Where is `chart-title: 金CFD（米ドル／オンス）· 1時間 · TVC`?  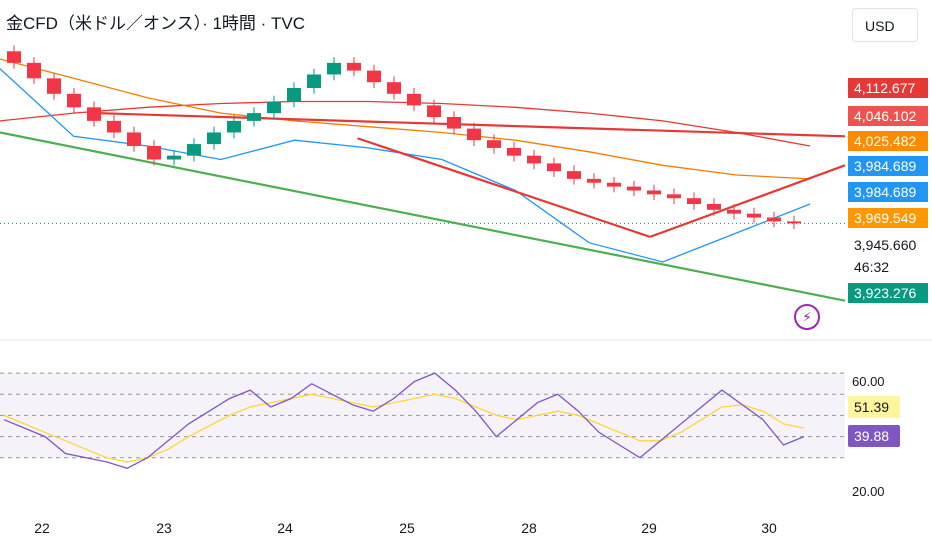 chart-title: 金CFD（米ドル／オンス）· 1時間 · TVC is located at coordinates (159, 24).